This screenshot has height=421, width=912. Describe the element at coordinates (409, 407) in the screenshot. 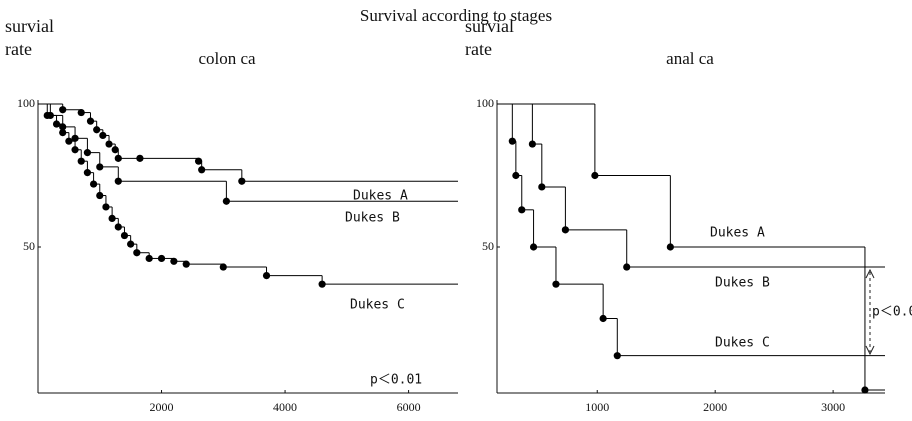

I see `x-tick-label: 6000` at that location.